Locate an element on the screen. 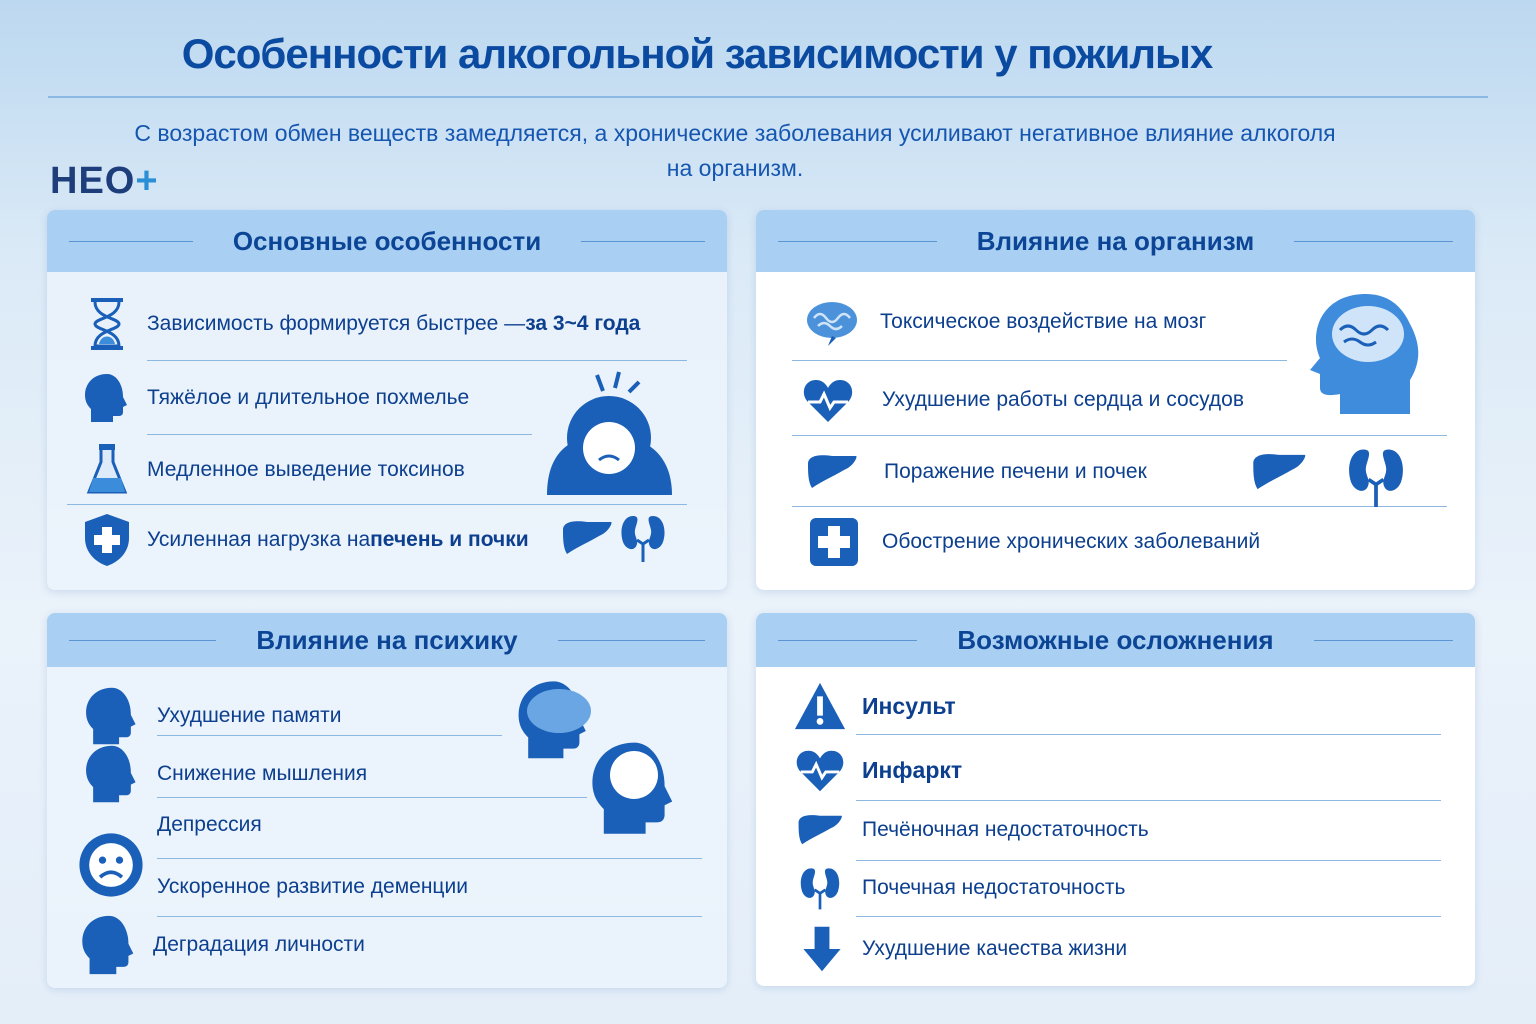 The width and height of the screenshot is (1536, 1024). list-item: Инсульт is located at coordinates (873, 706).